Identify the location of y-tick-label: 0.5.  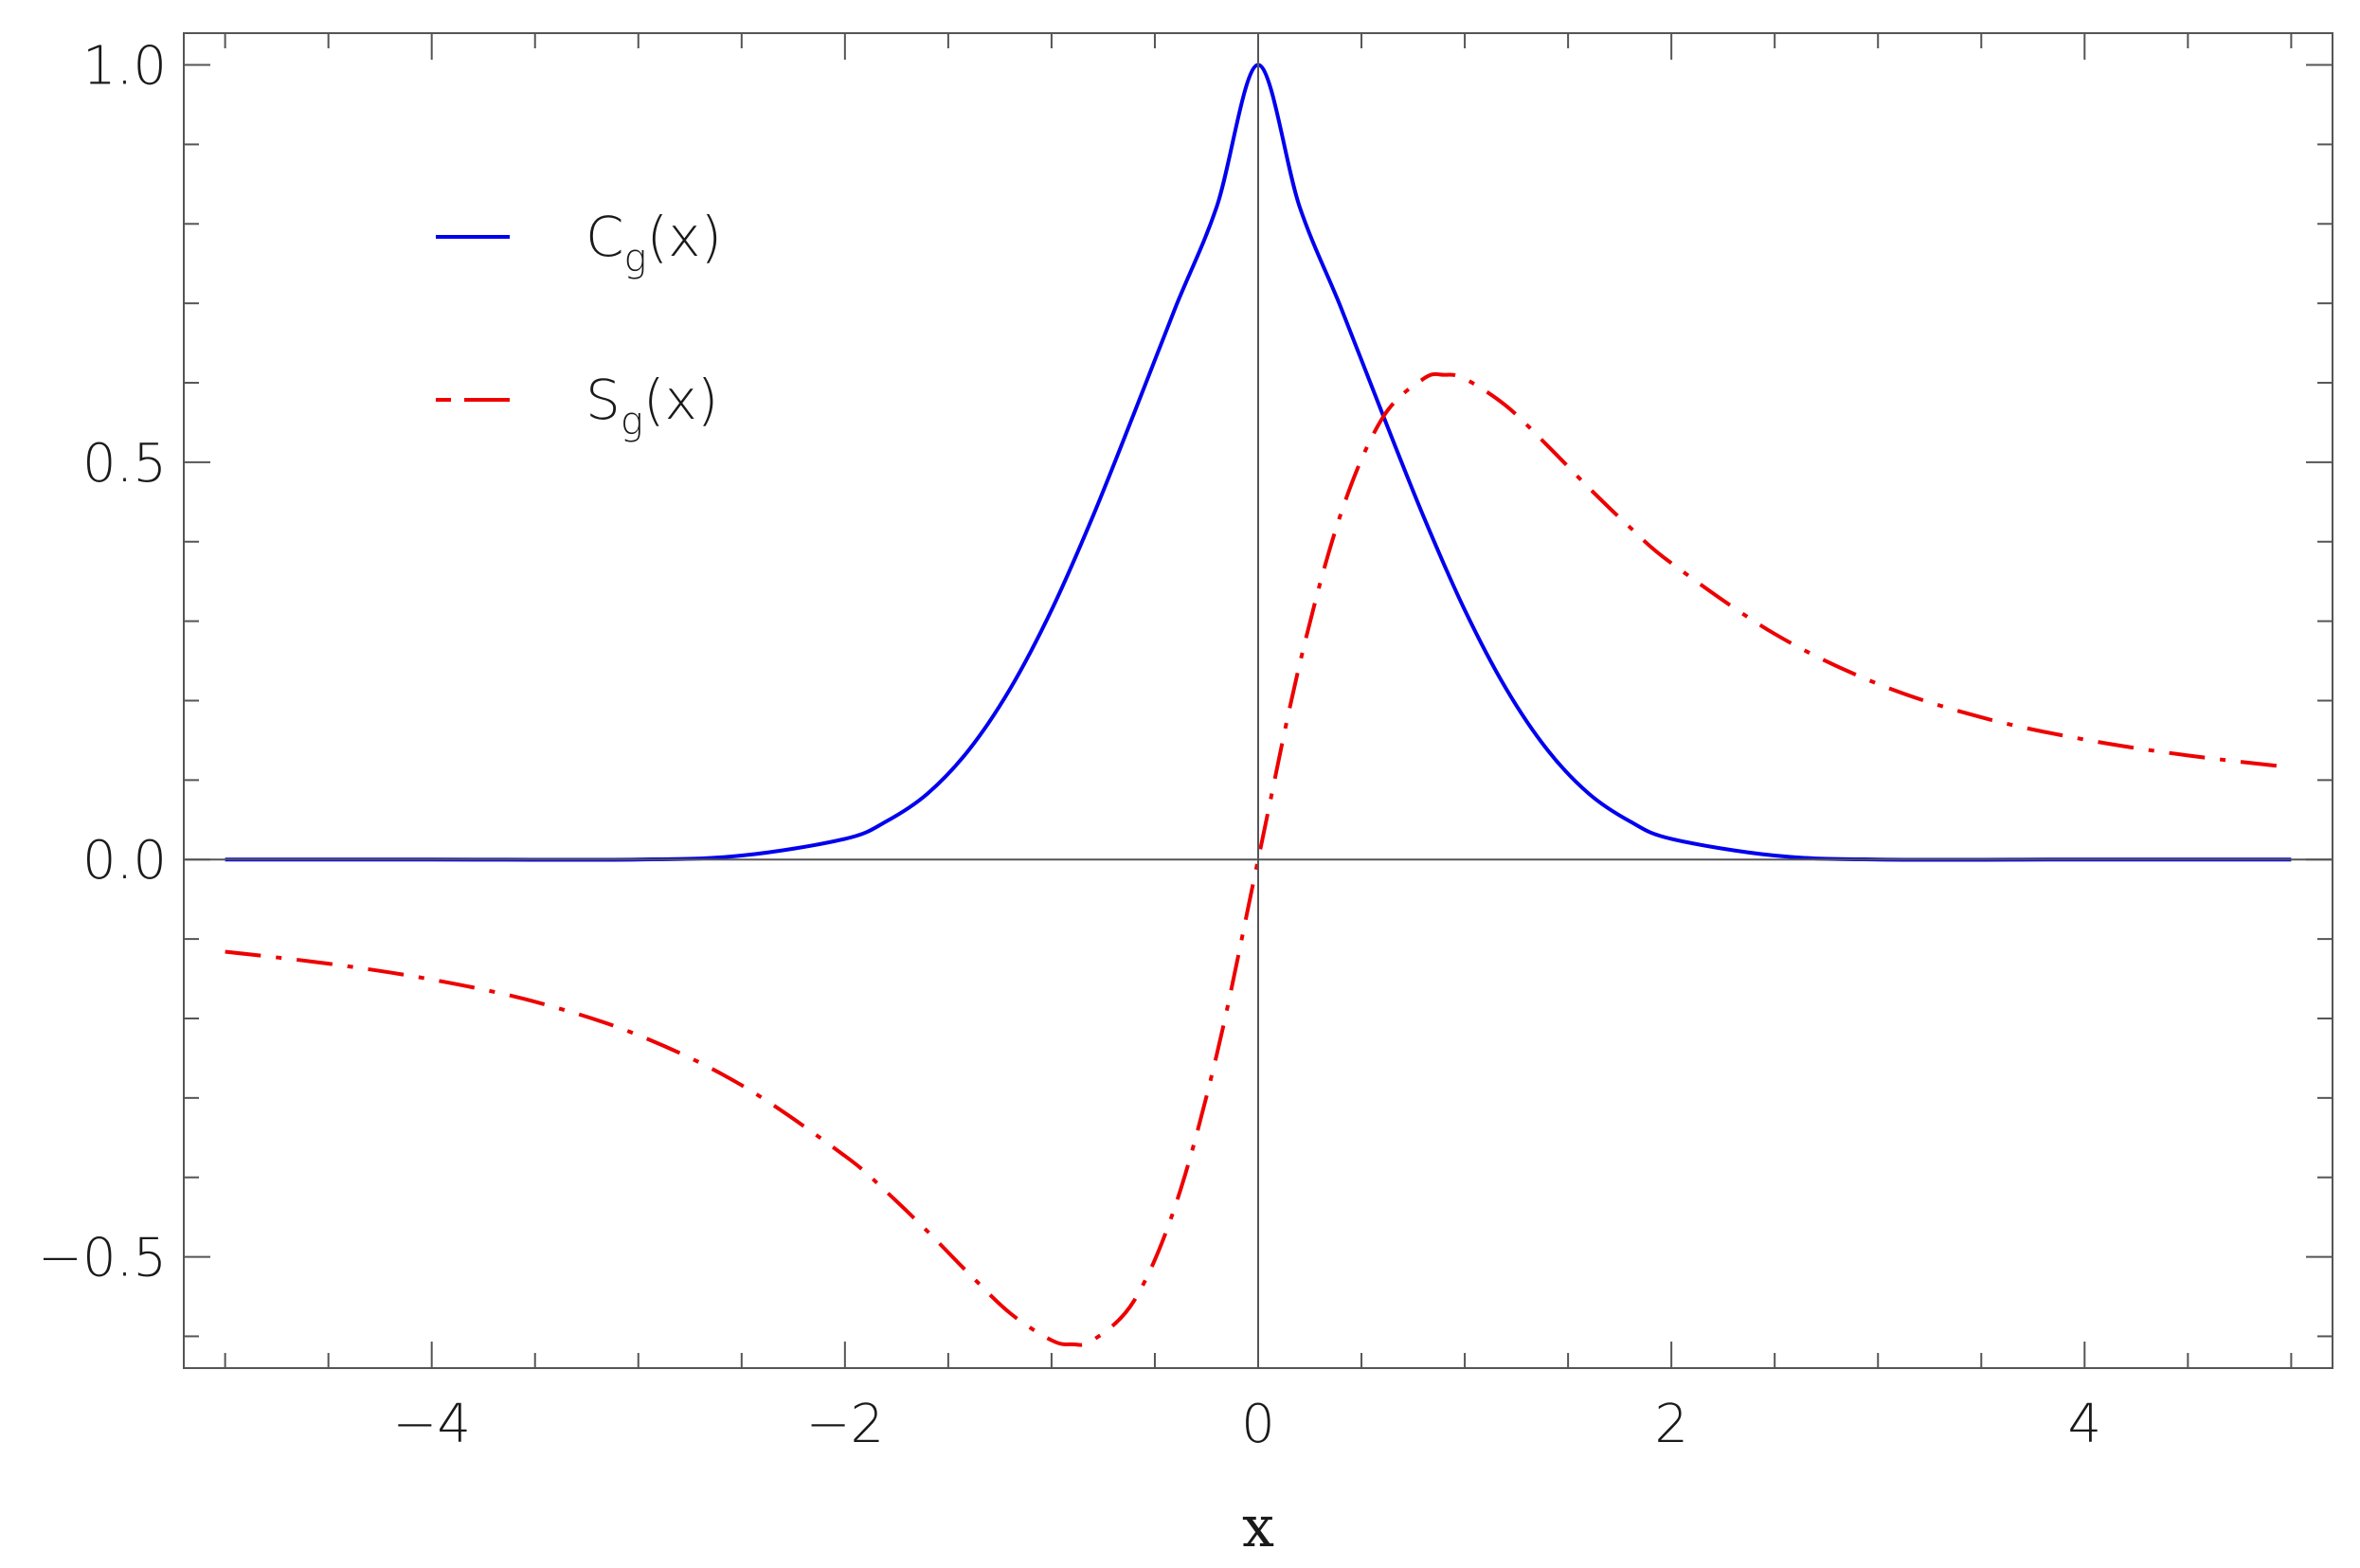
(125, 464).